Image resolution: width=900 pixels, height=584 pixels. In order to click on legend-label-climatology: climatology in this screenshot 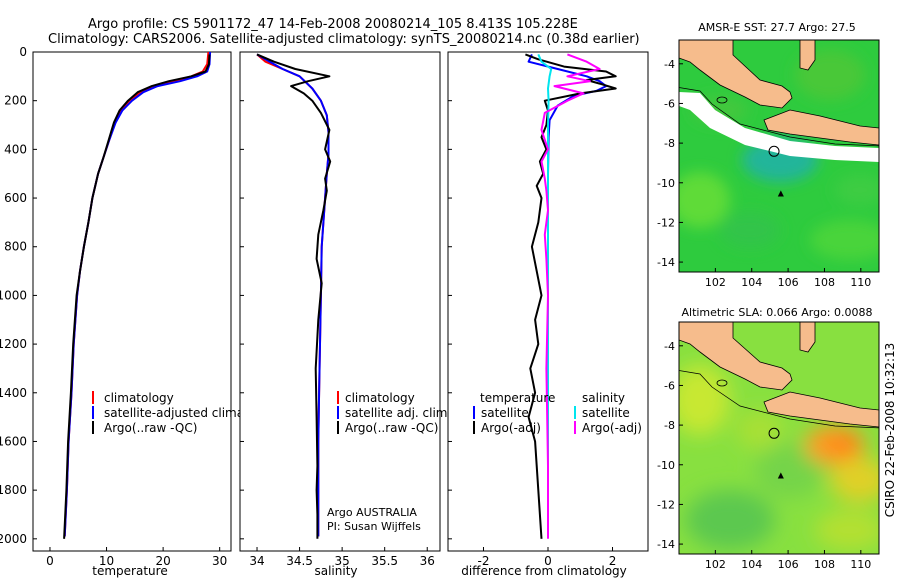, I will do `click(139, 398)`.